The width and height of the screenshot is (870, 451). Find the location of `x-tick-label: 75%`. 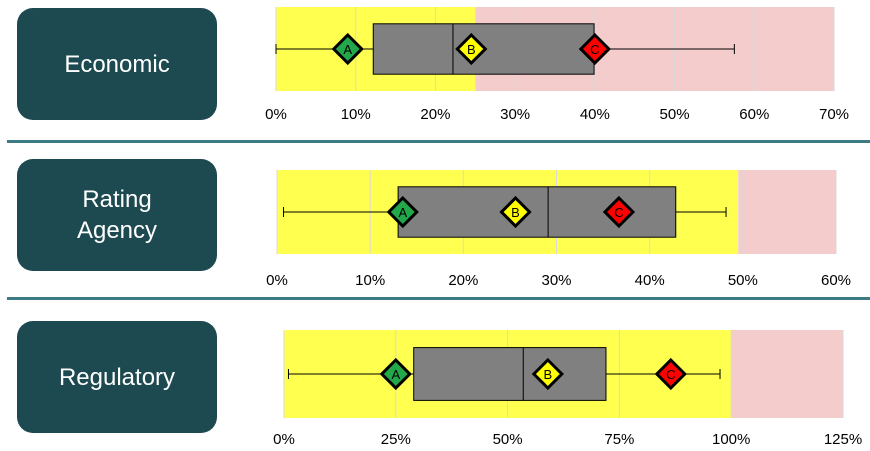

x-tick-label: 75% is located at coordinates (619, 439).